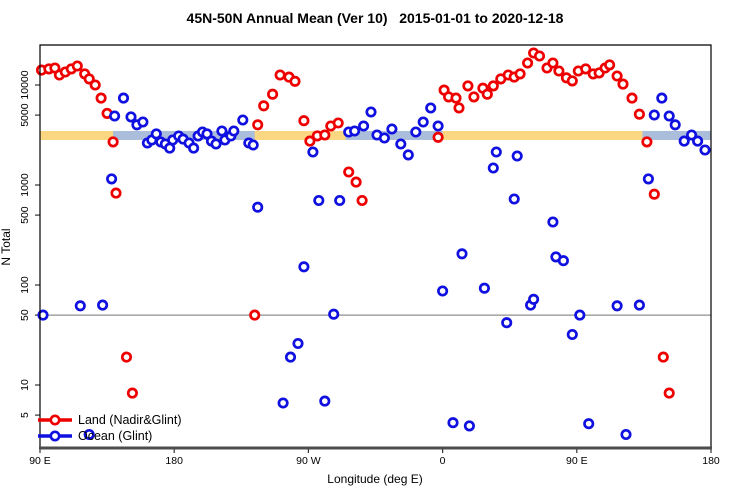 The width and height of the screenshot is (750, 500). Describe the element at coordinates (25, 115) in the screenshot. I see `svg-text: 5000` at that location.